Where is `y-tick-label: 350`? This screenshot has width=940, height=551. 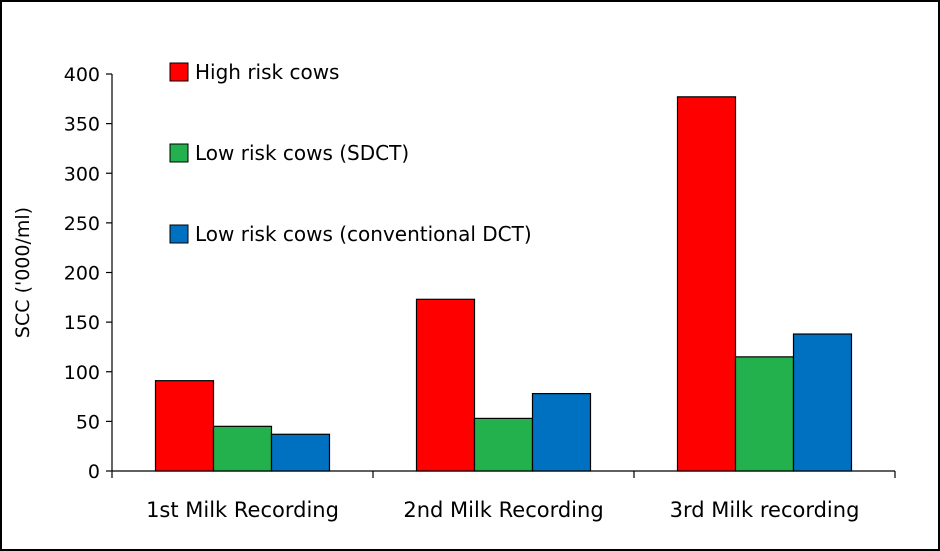 y-tick-label: 350 is located at coordinates (82, 125).